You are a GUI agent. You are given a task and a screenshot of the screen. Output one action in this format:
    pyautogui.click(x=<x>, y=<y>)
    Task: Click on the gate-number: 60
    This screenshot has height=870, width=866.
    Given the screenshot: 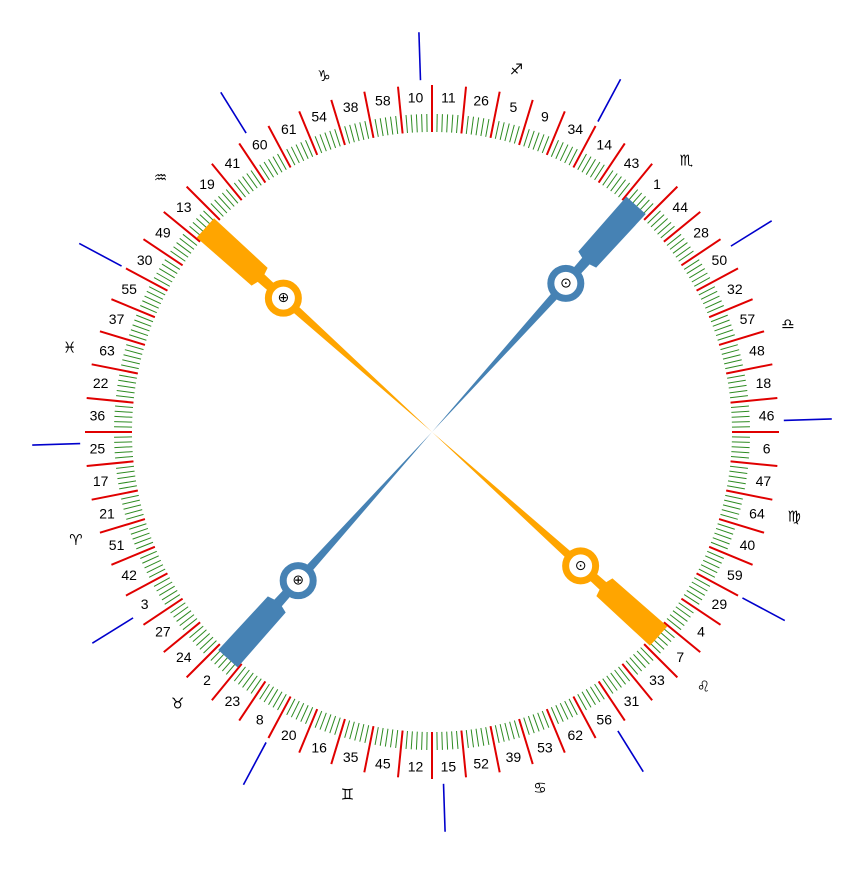 What is the action you would take?
    pyautogui.click(x=260, y=145)
    